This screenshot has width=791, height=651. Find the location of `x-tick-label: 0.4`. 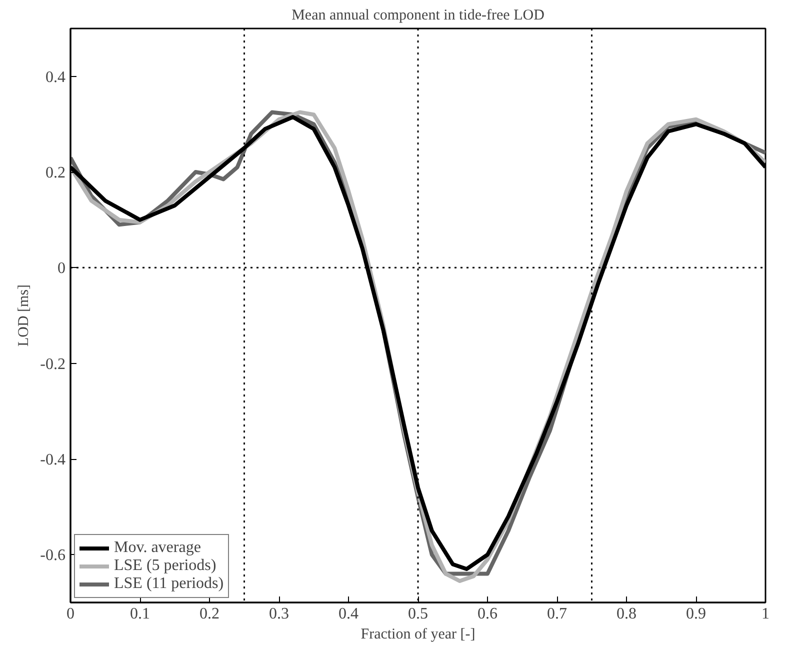

x-tick-label: 0.4 is located at coordinates (348, 614).